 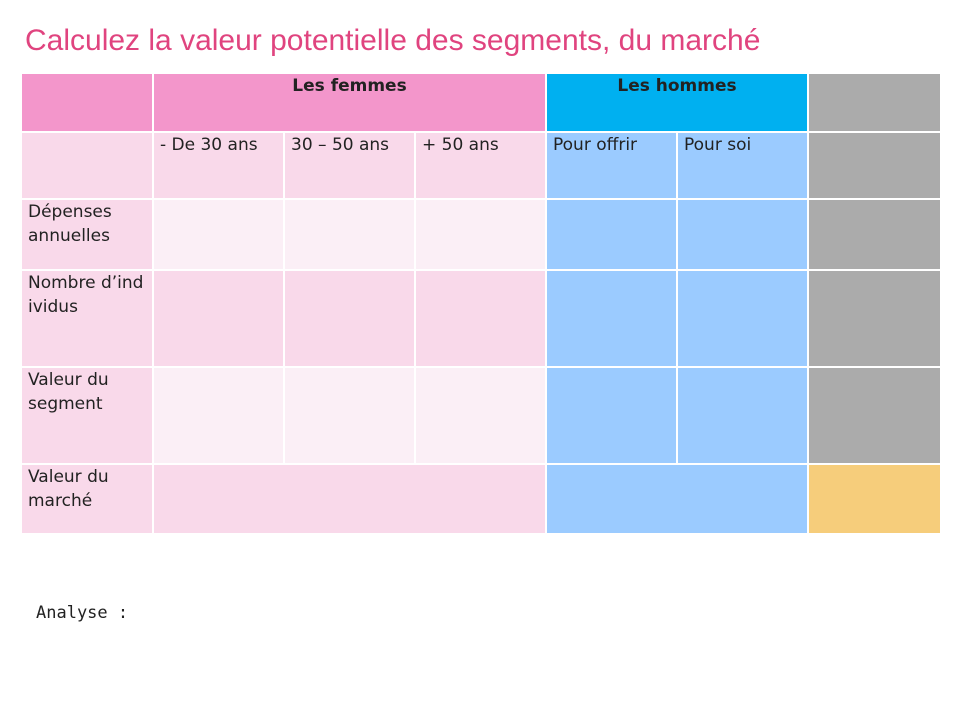 I want to click on row-label-individuals: Nombre d’individus, so click(x=87, y=318).